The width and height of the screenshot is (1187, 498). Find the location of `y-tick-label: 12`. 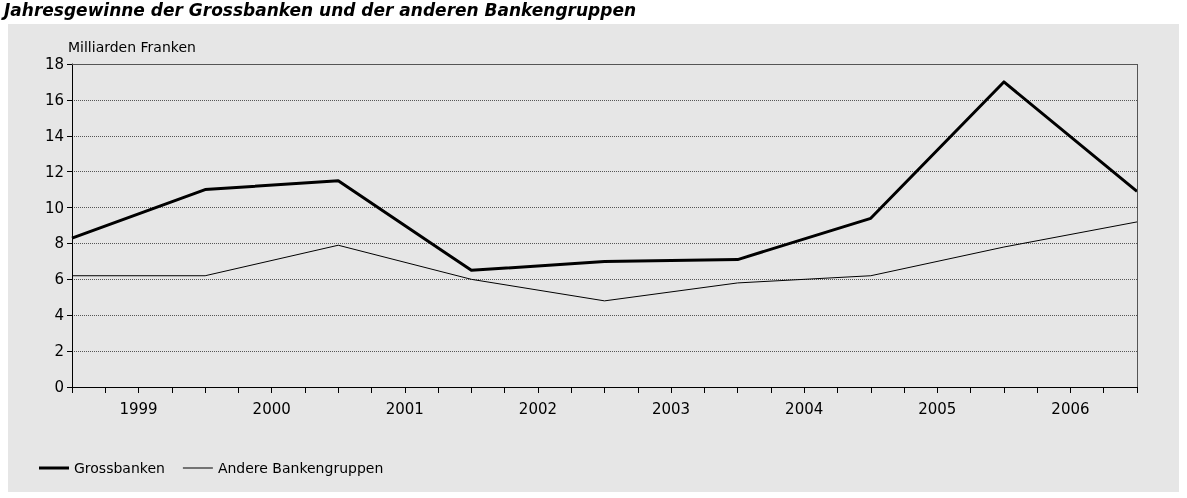

y-tick-label: 12 is located at coordinates (54, 171).